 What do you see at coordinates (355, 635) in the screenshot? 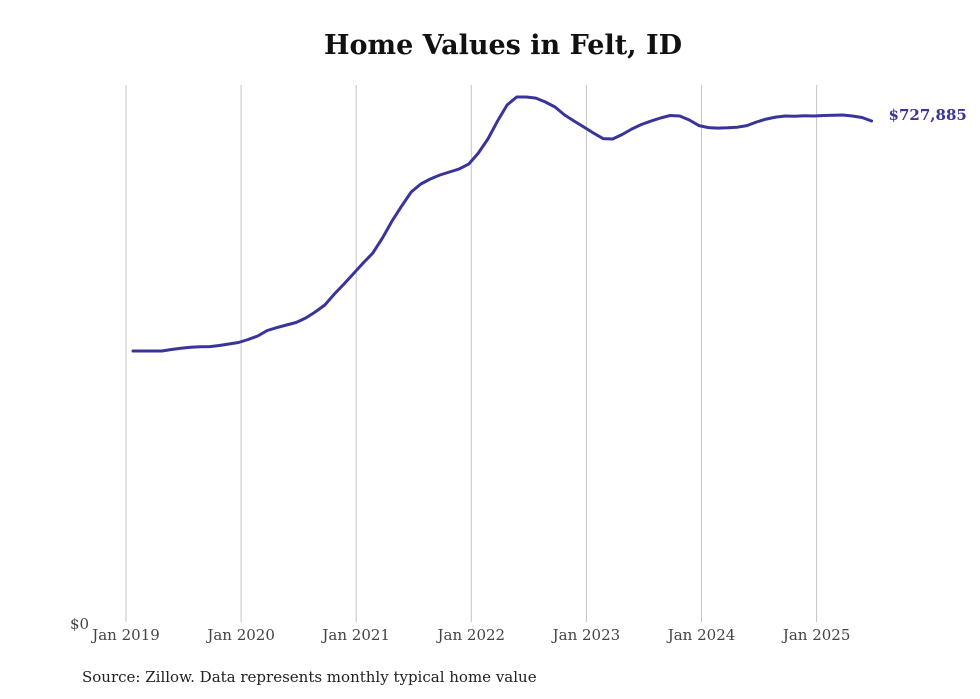
I see `x-tick-label: Jan 2021` at bounding box center [355, 635].